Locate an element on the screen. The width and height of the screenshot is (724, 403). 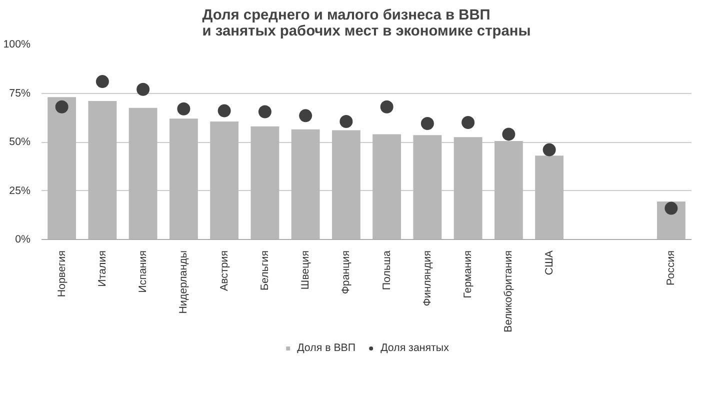
x-tick-label: Швеция is located at coordinates (306, 270).